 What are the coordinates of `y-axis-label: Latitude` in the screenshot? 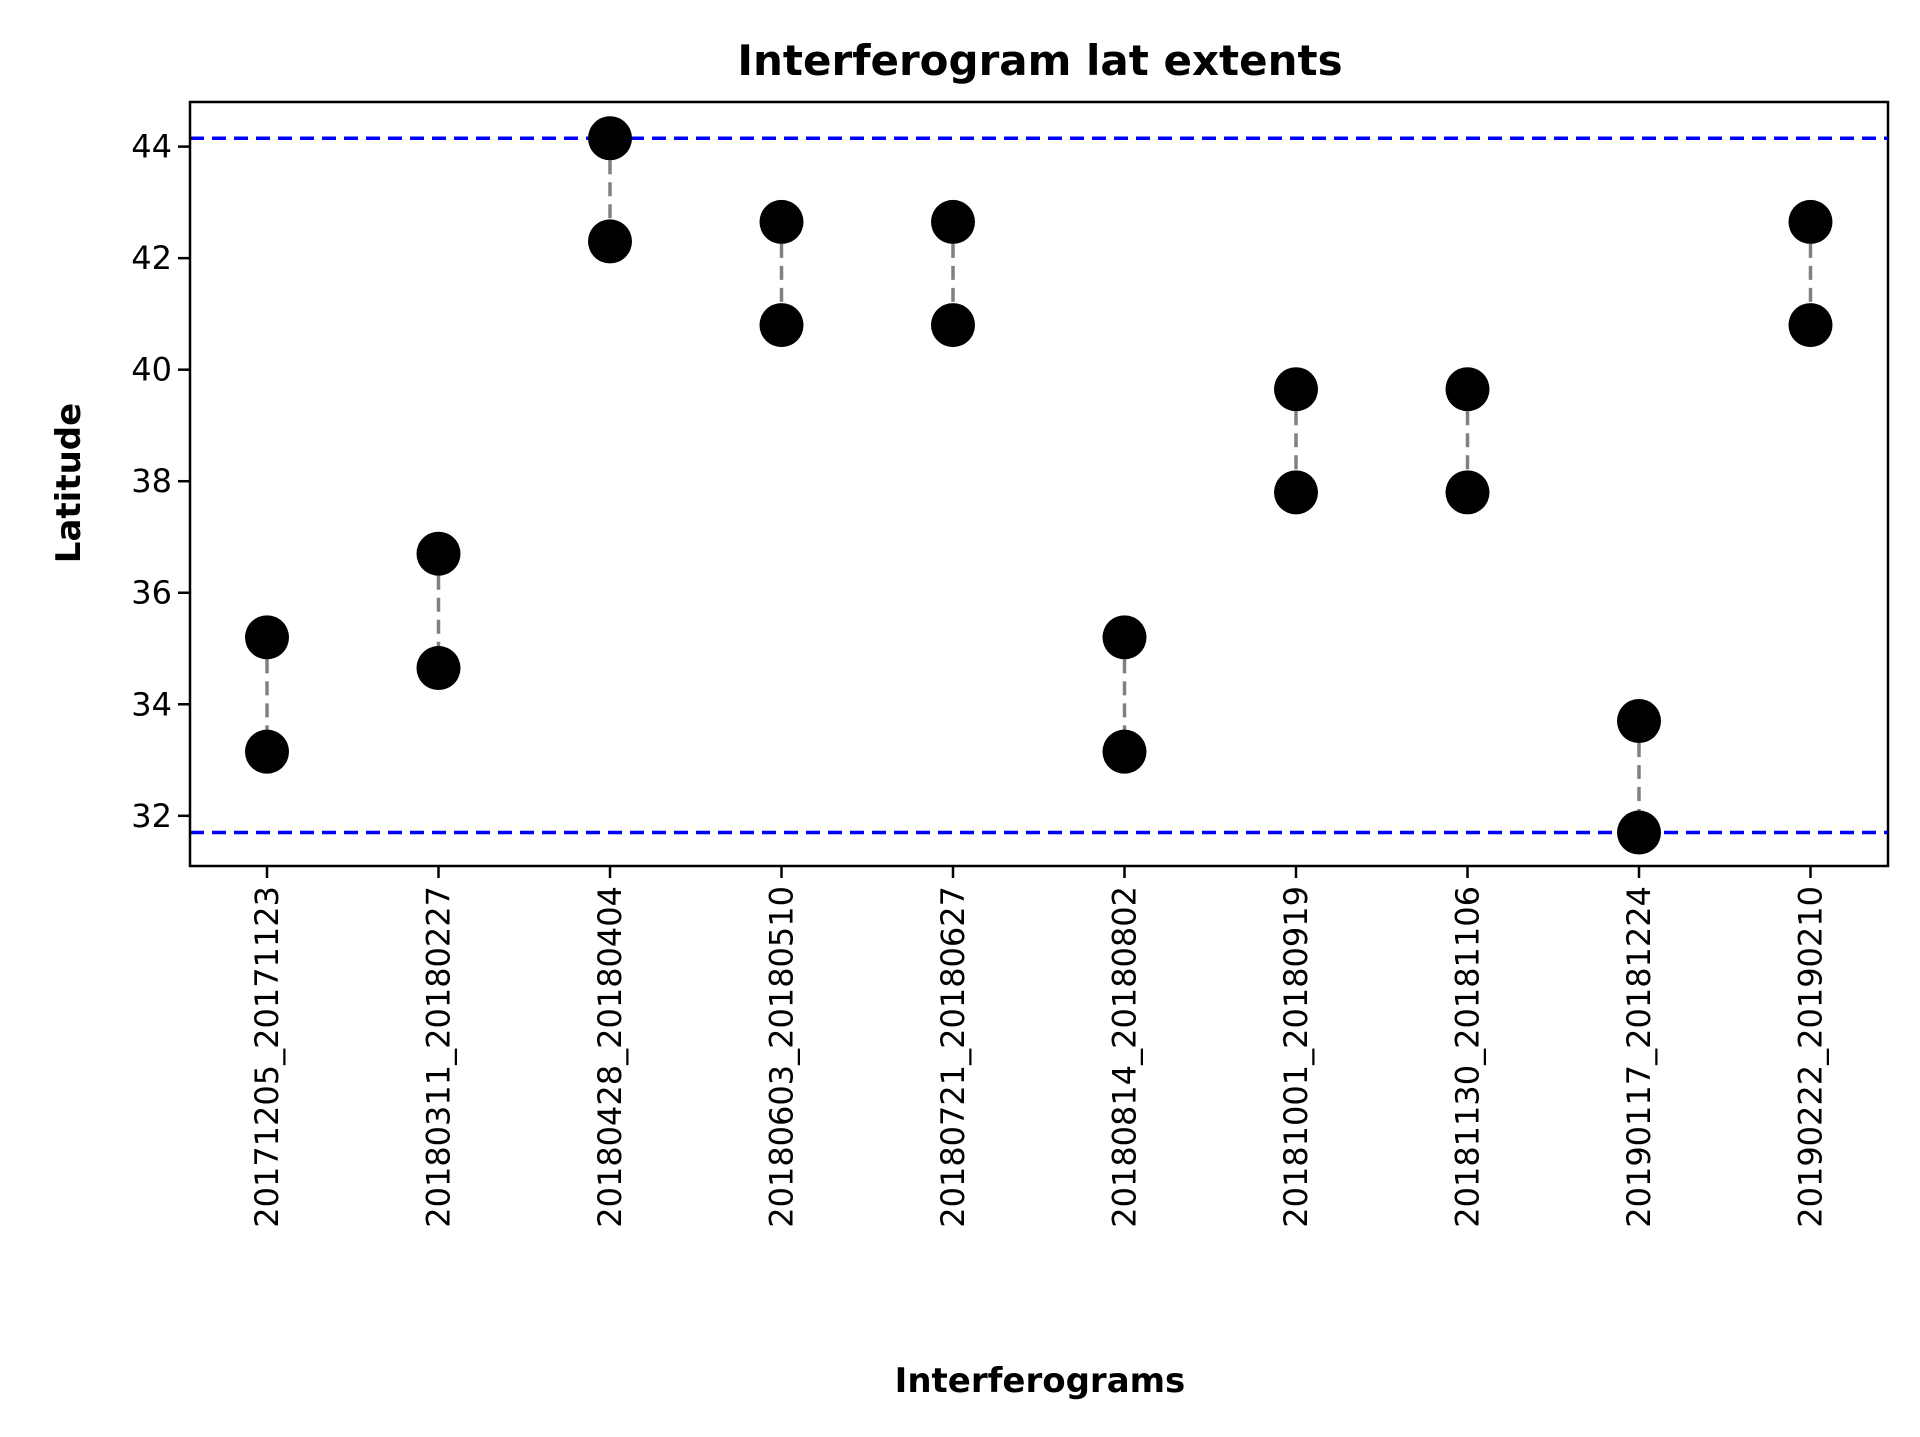 It's located at (69, 483).